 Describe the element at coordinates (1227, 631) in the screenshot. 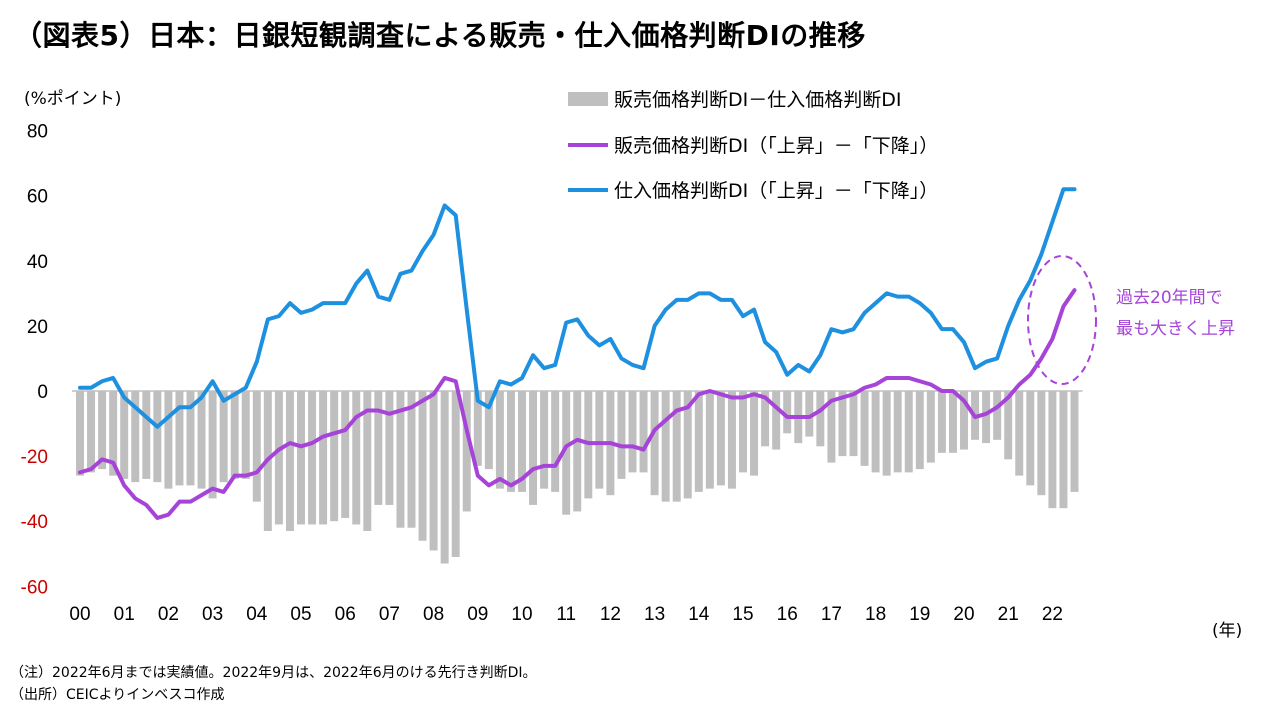

I see `x-axis-label: (年)` at that location.